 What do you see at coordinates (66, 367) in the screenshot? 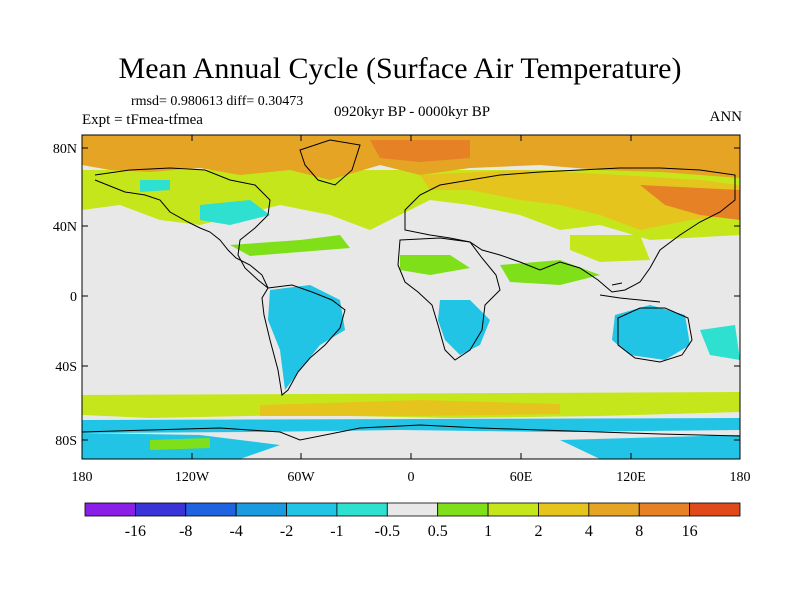
I see `lat-label: 40S` at bounding box center [66, 367].